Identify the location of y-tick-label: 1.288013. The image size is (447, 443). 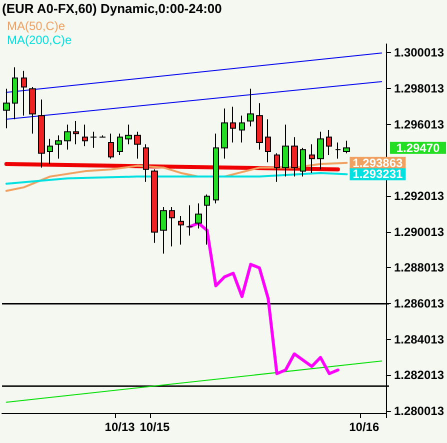
(419, 267).